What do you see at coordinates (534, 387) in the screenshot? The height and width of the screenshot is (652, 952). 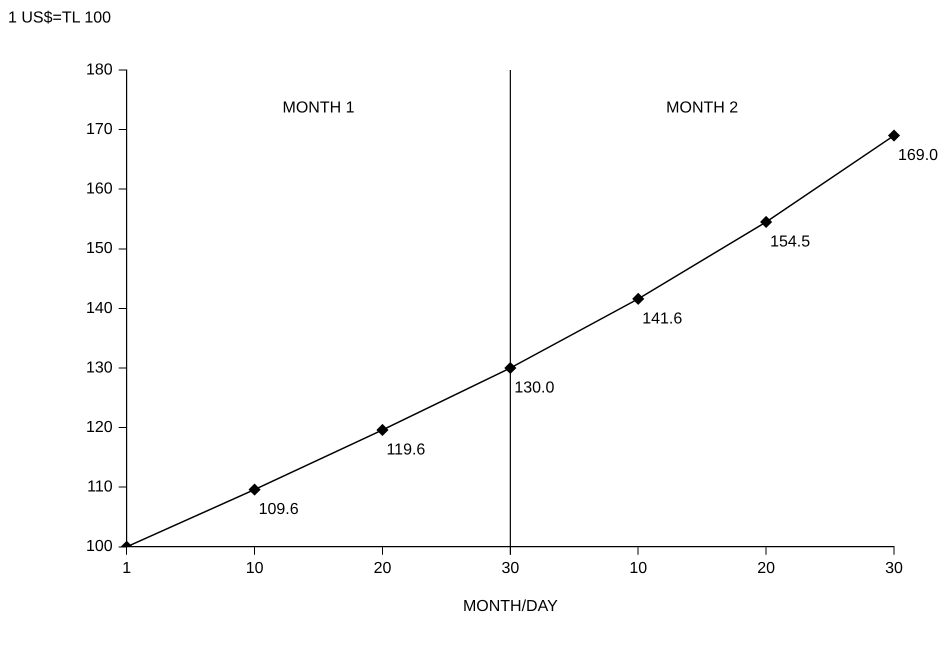 I see `data-label: 130.0` at bounding box center [534, 387].